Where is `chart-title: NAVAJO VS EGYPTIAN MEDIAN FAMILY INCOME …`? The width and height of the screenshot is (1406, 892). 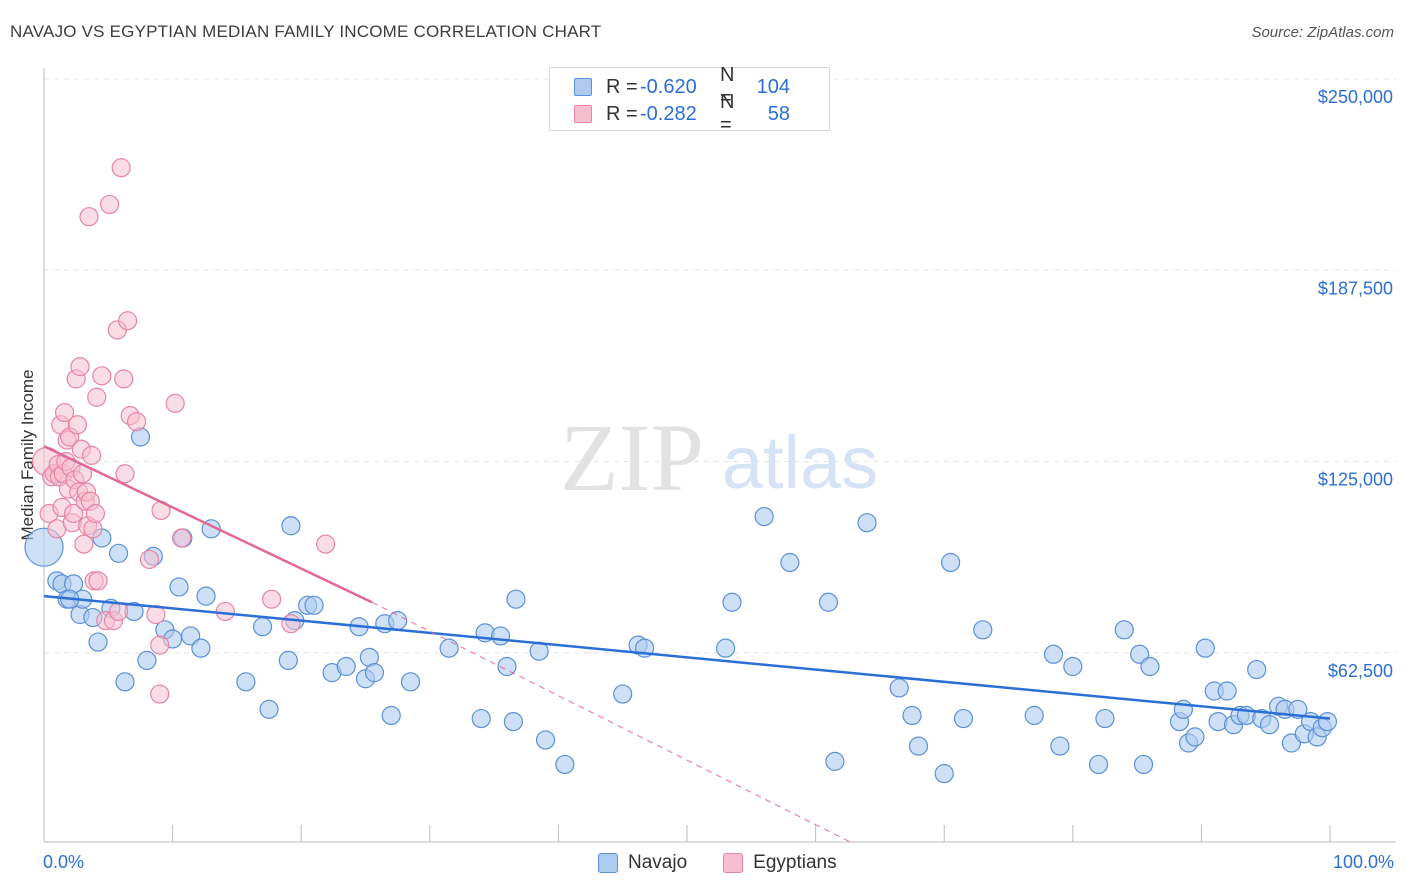 chart-title: NAVAJO VS EGYPTIAN MEDIAN FAMILY INCOME … is located at coordinates (306, 31).